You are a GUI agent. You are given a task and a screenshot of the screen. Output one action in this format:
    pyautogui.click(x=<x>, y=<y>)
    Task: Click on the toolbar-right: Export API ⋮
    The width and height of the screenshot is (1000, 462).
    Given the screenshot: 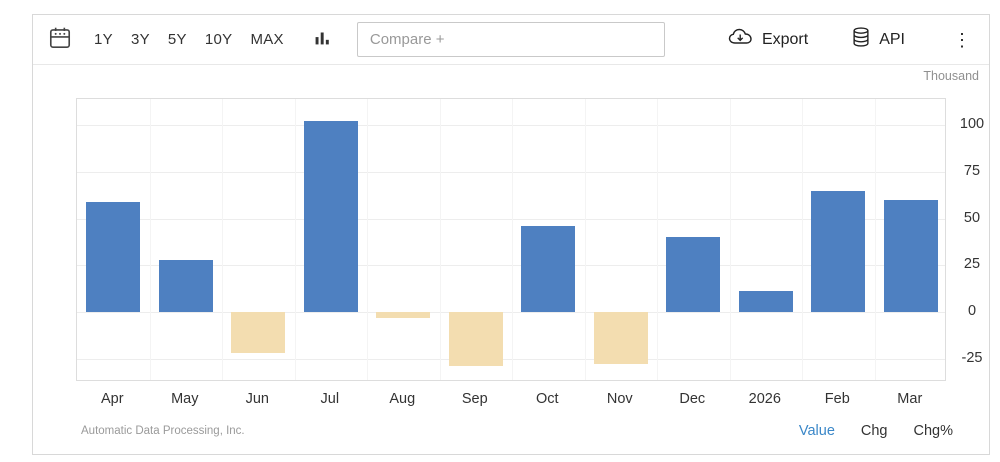 What is the action you would take?
    pyautogui.click(x=850, y=39)
    